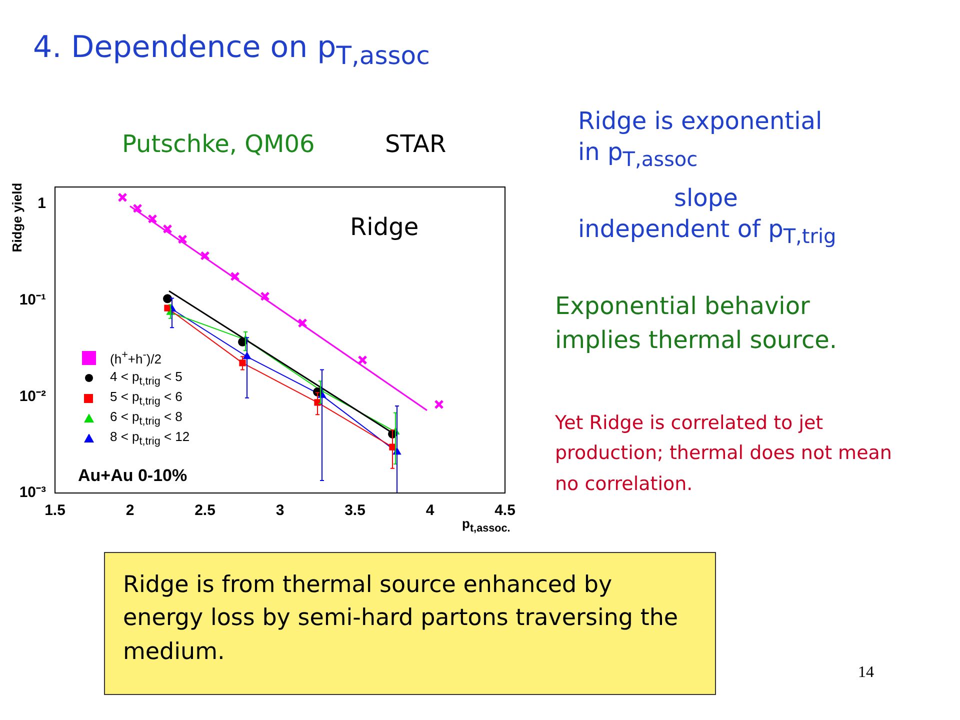  Describe the element at coordinates (146, 398) in the screenshot. I see `legend-label: 5 < p$_{t,trig}$ < 6` at that location.